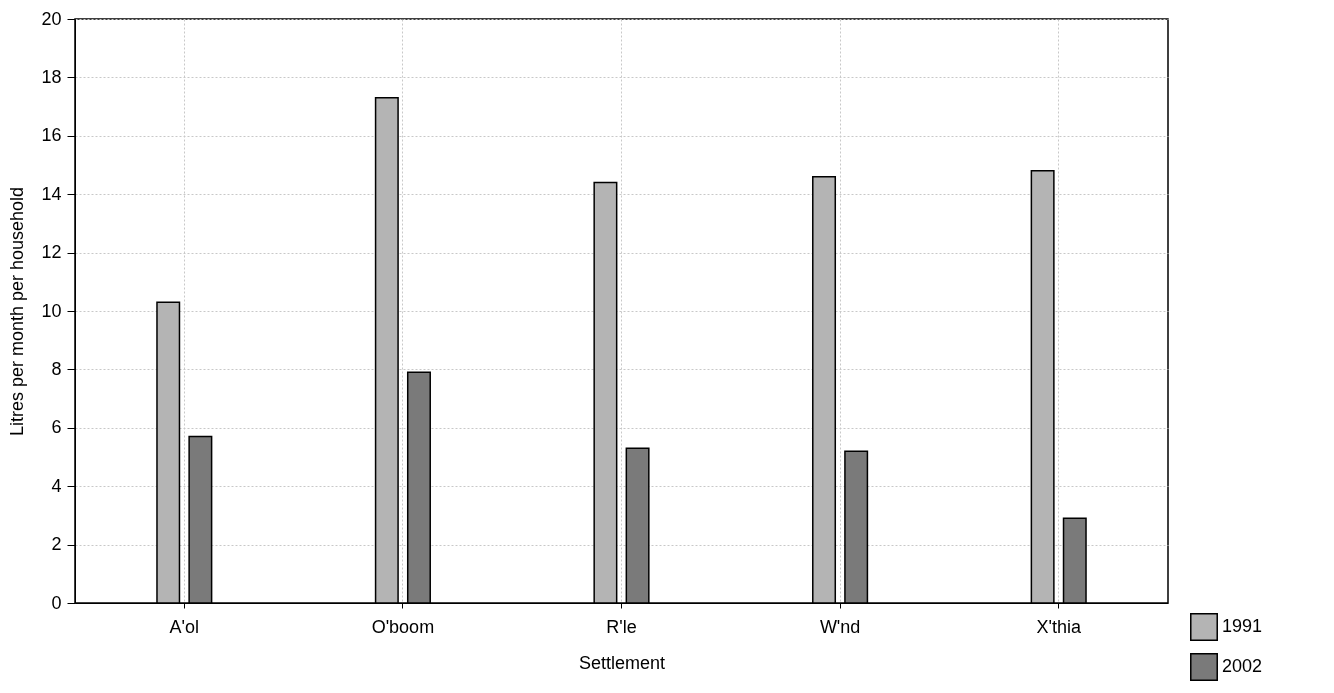 The width and height of the screenshot is (1334, 693). I want to click on x-axis-title: Settlement, so click(622, 662).